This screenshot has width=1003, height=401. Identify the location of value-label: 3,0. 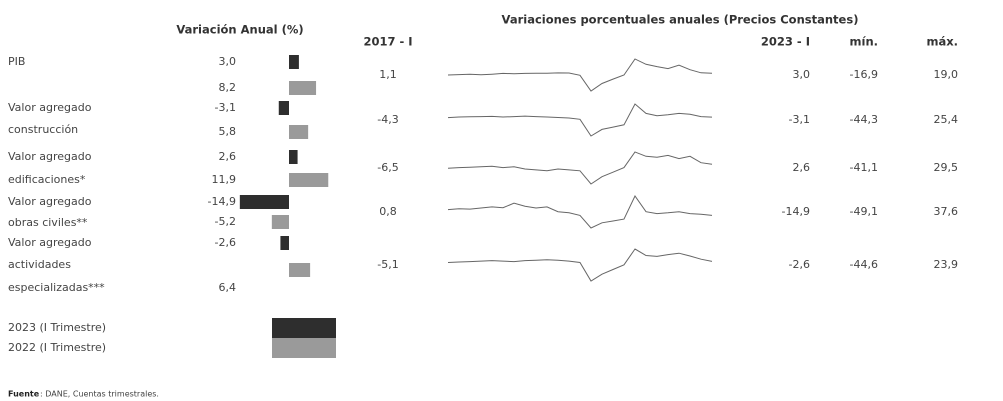
(228, 61).